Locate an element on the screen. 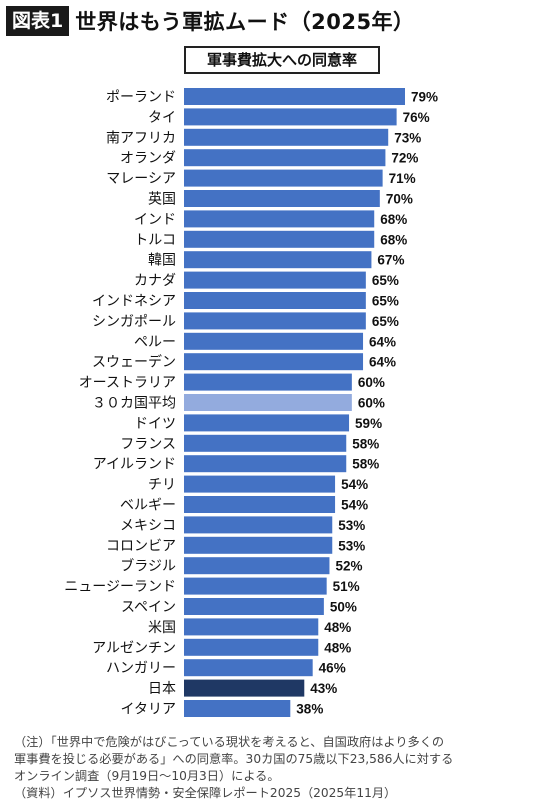  category-label: アイルランド is located at coordinates (134, 465).